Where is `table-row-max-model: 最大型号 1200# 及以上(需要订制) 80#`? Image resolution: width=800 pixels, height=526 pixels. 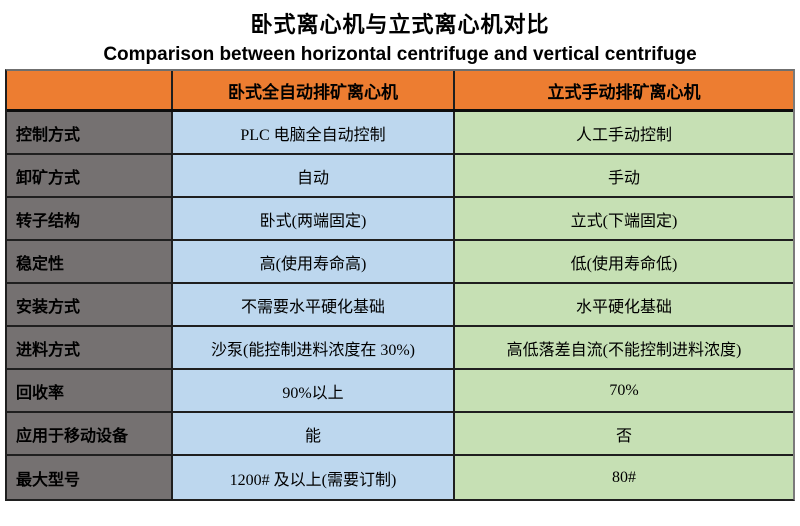 table-row-max-model: 最大型号 1200# 及以上(需要订制) 80# is located at coordinates (400, 477).